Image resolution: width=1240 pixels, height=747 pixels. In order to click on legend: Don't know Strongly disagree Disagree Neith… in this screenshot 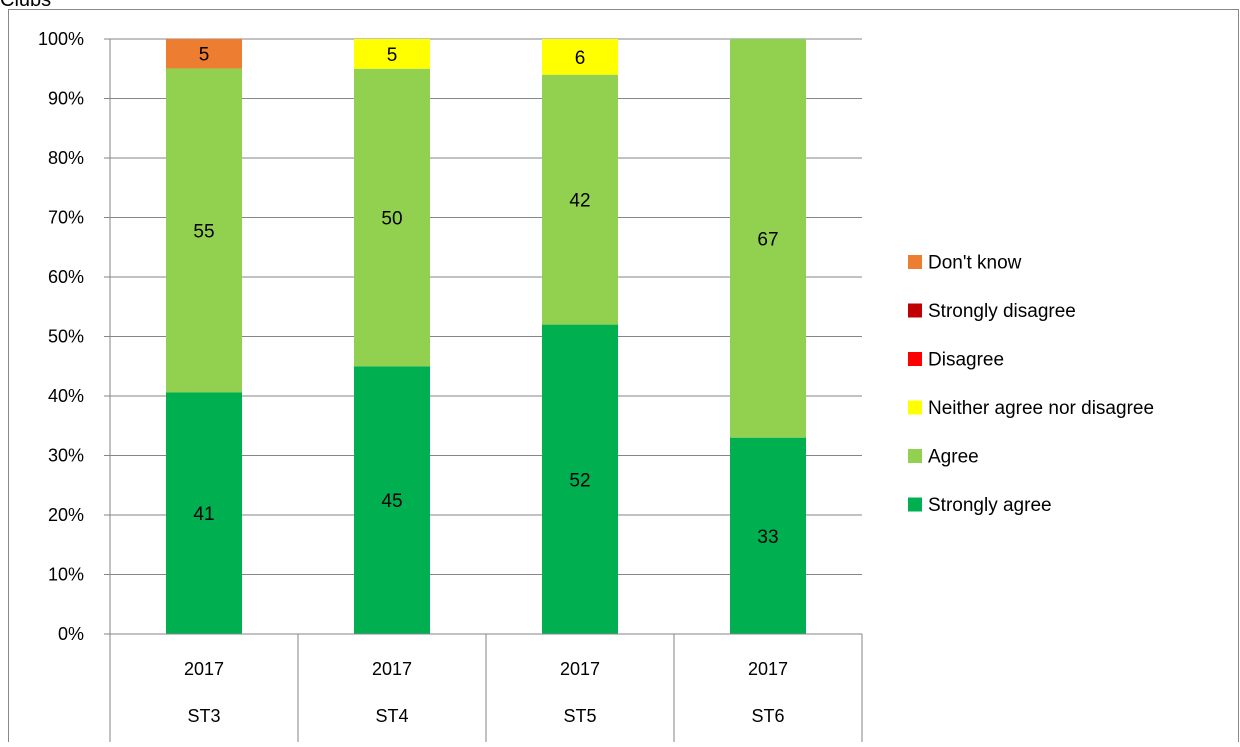, I will do `click(1031, 384)`.